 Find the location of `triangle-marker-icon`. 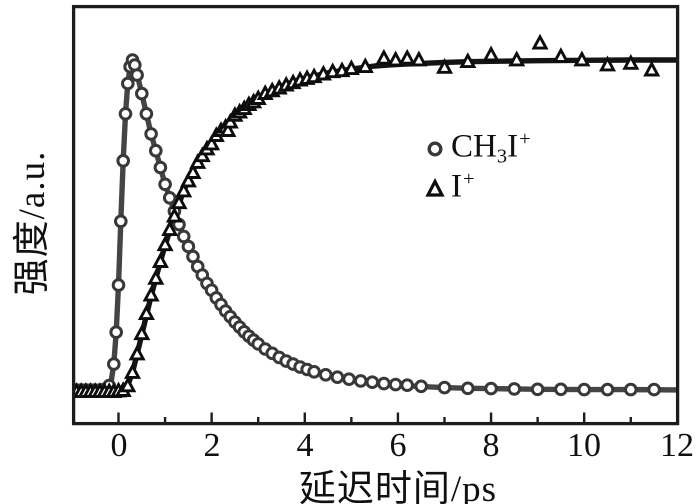

triangle-marker-icon is located at coordinates (435, 187).